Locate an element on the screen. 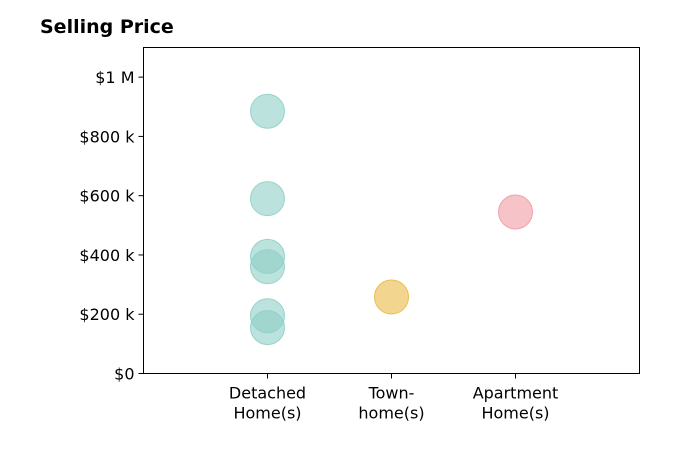 This screenshot has height=462, width=679. y-tick-label: $600 k is located at coordinates (107, 196).